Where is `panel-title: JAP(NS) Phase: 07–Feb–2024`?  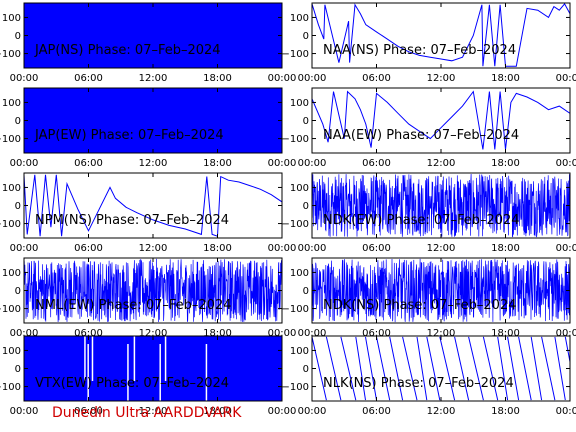 panel-title: JAP(NS) Phase: 07–Feb–2024 is located at coordinates (127, 50).